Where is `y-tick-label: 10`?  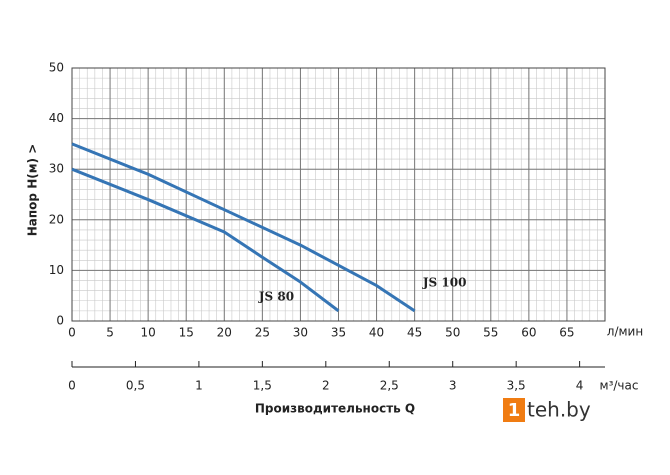 y-tick-label: 10 is located at coordinates (56, 270).